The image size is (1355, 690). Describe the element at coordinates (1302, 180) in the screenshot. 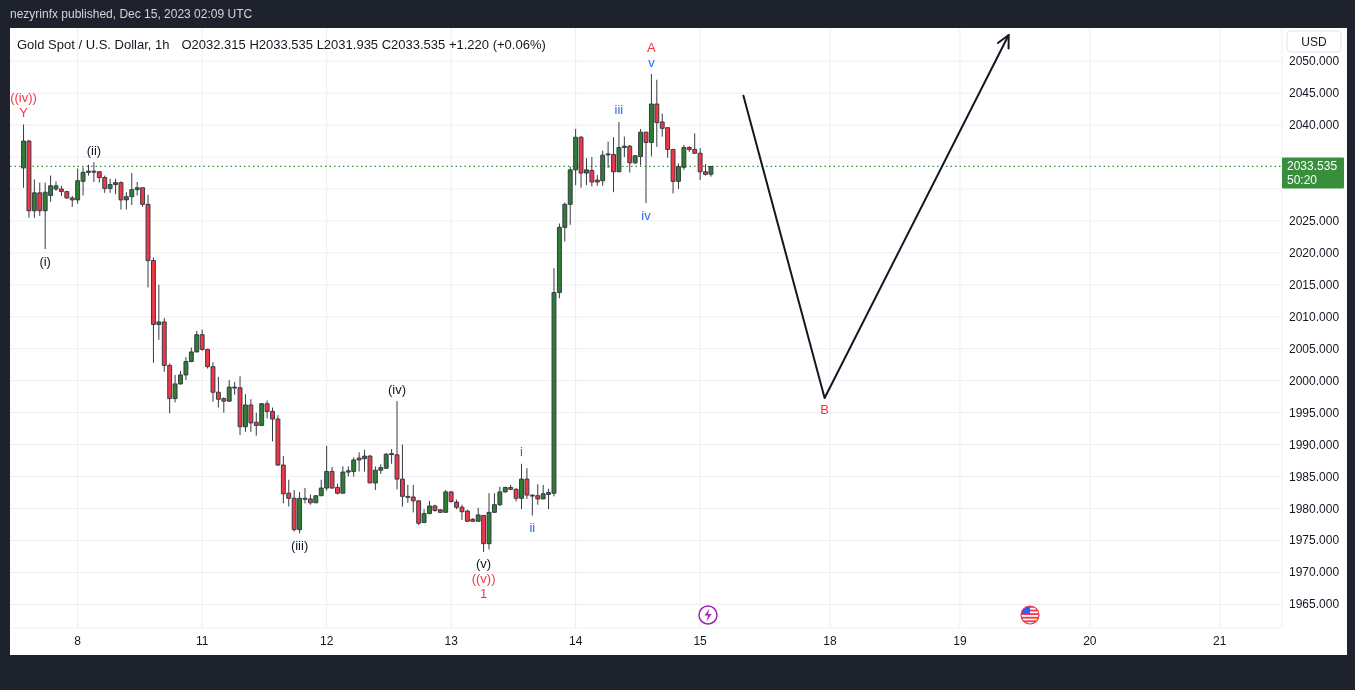

I see `text: 50:20` at that location.